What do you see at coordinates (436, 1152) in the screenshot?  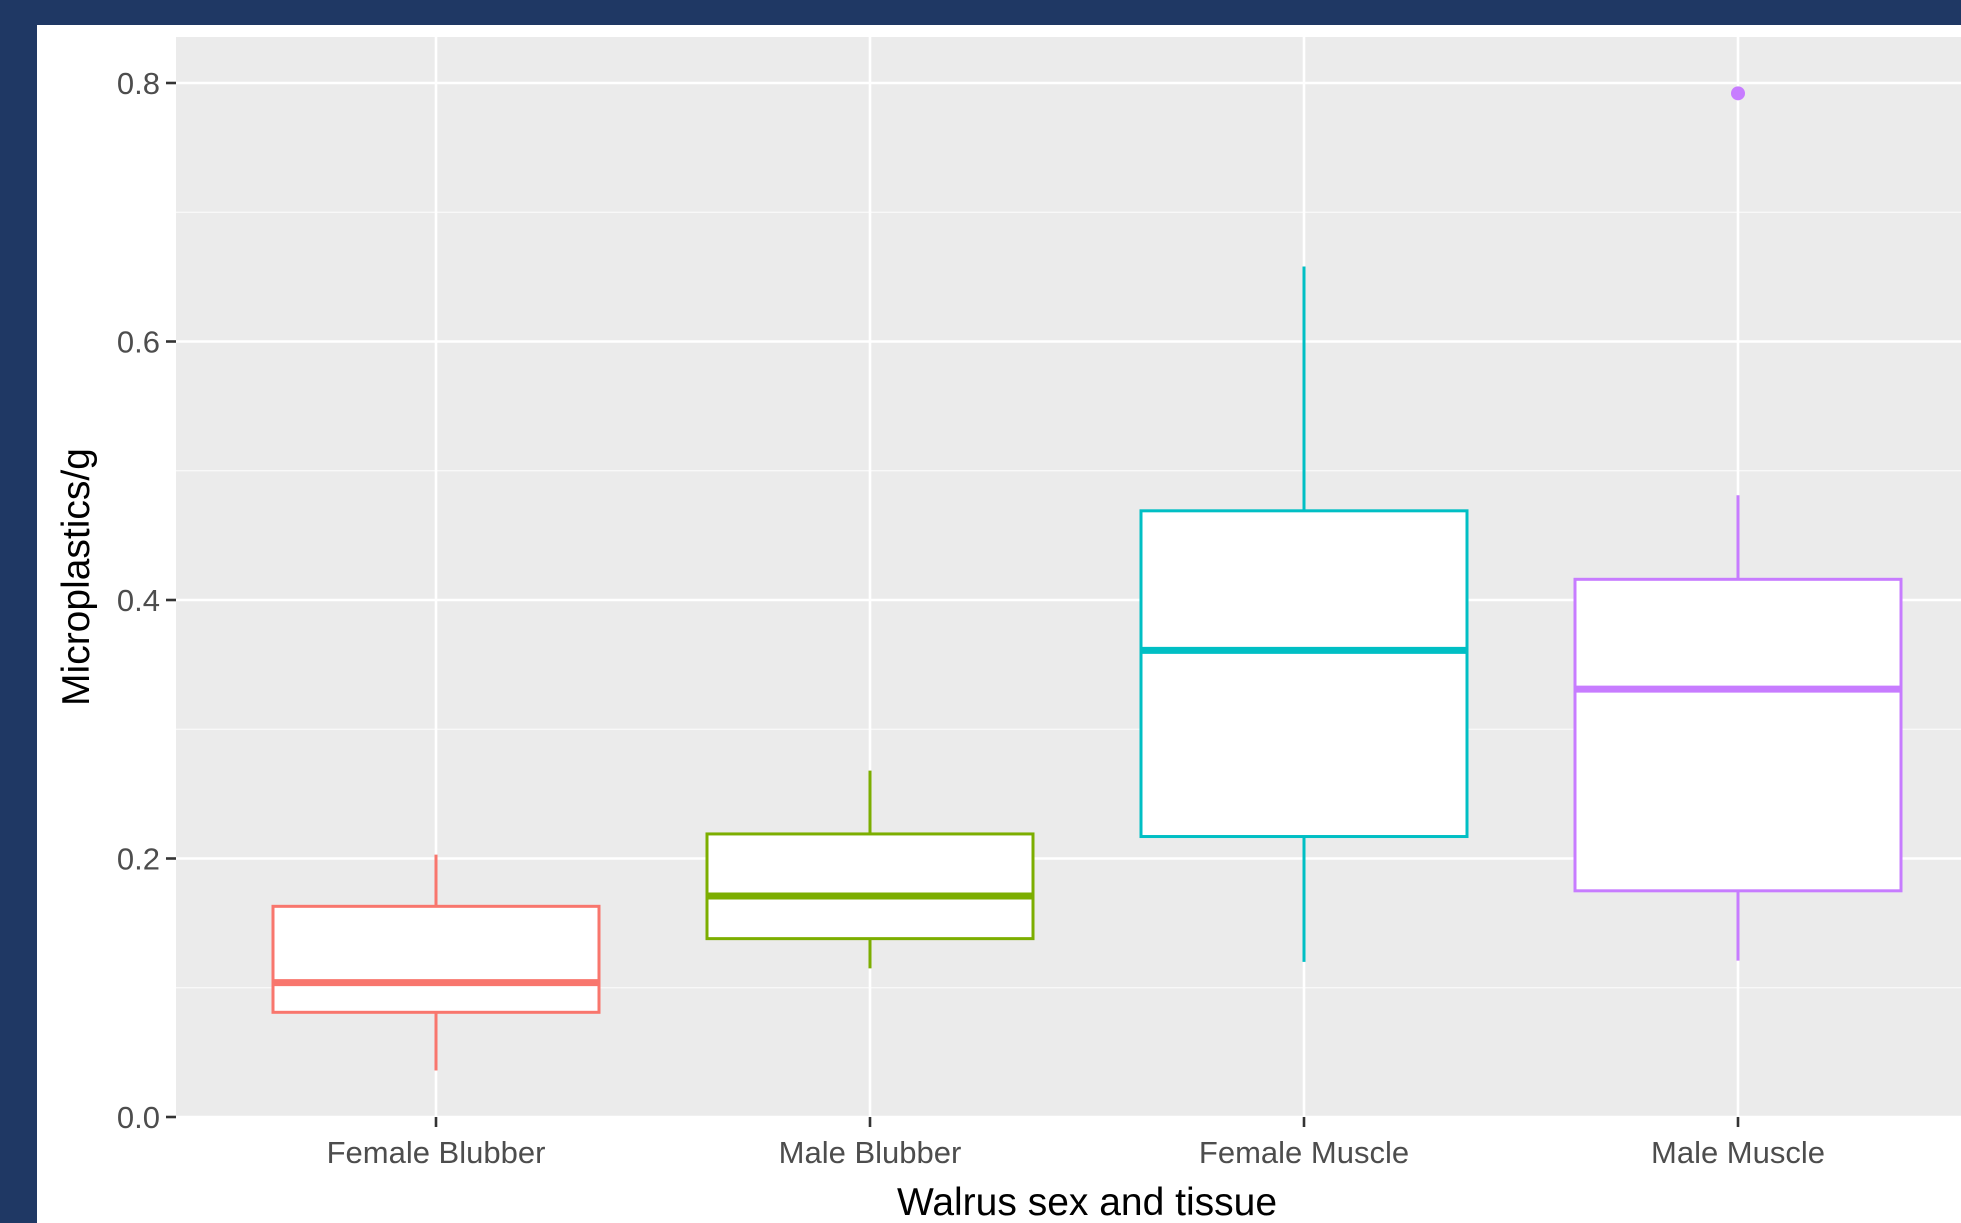 I see `x-tick-label: Female Blubber` at bounding box center [436, 1152].